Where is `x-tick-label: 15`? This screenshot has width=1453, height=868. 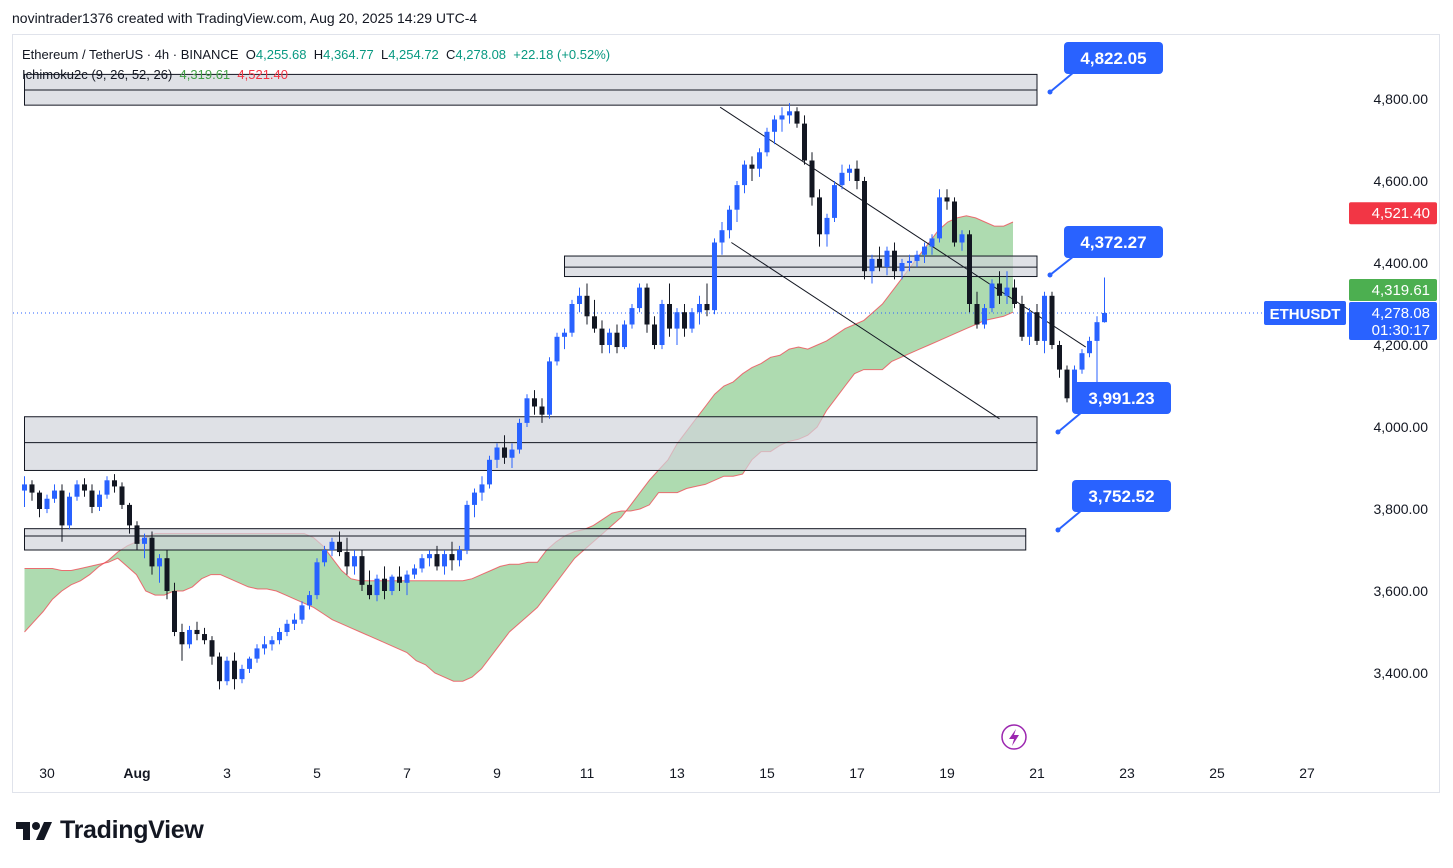
x-tick-label: 15 is located at coordinates (767, 773).